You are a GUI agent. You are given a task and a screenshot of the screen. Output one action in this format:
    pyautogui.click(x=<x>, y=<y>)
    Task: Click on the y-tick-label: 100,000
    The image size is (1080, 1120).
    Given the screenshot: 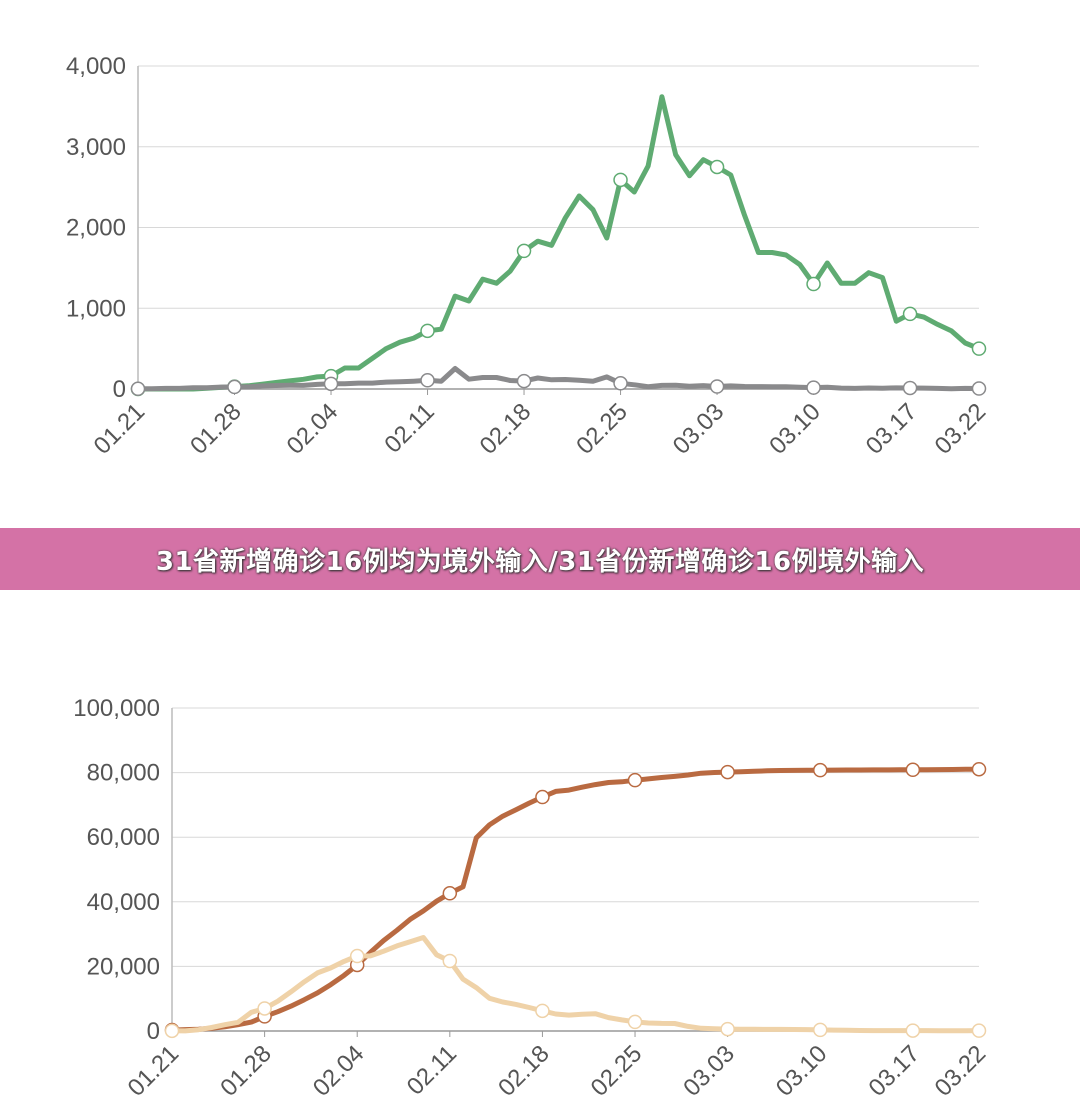 What is the action you would take?
    pyautogui.click(x=116, y=708)
    